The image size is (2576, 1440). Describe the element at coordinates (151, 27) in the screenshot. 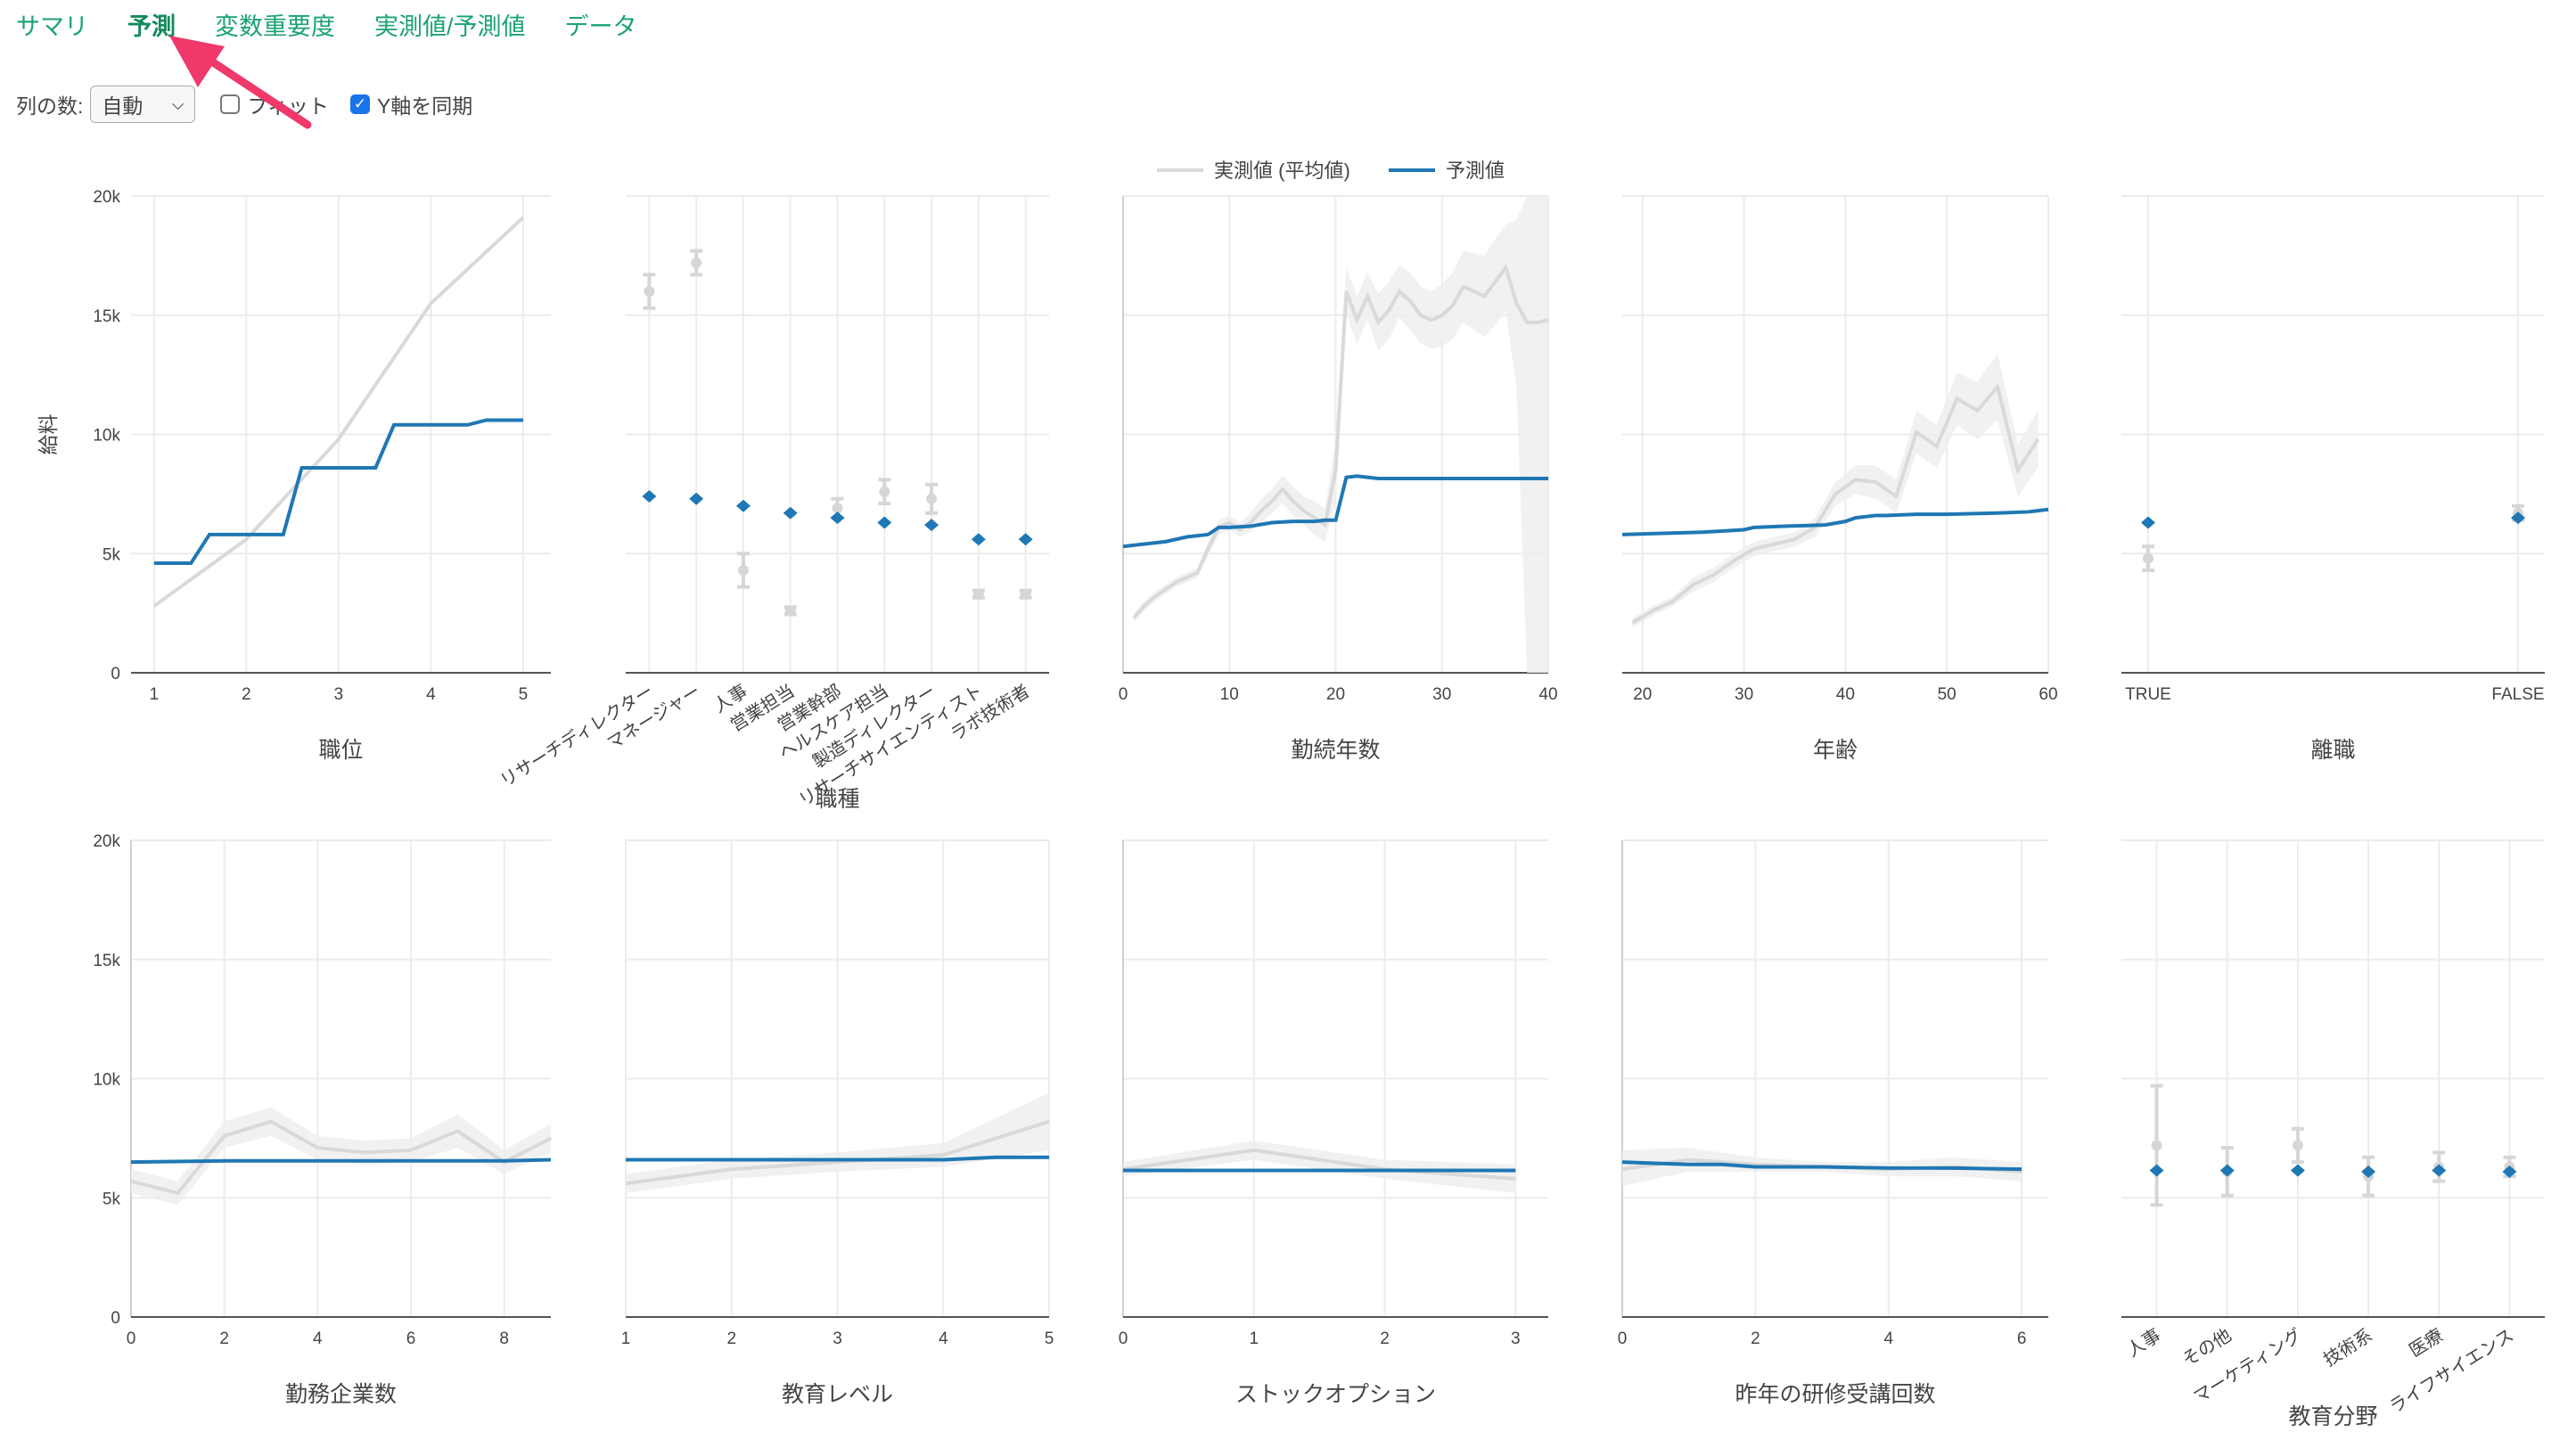

I see `tab-prediction: 予測` at that location.